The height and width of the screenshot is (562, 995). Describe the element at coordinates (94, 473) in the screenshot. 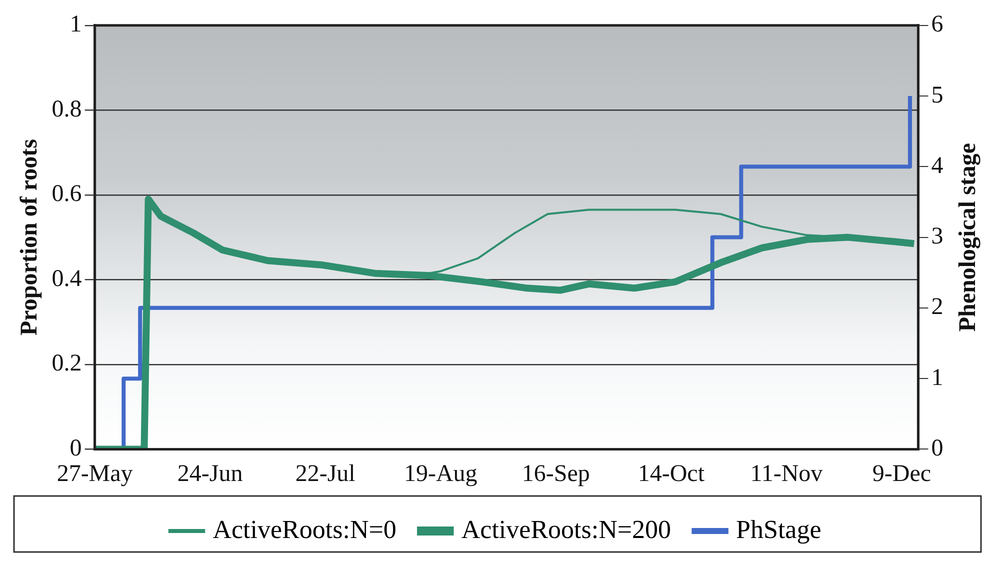

I see `x-tick-label: 27-May` at that location.